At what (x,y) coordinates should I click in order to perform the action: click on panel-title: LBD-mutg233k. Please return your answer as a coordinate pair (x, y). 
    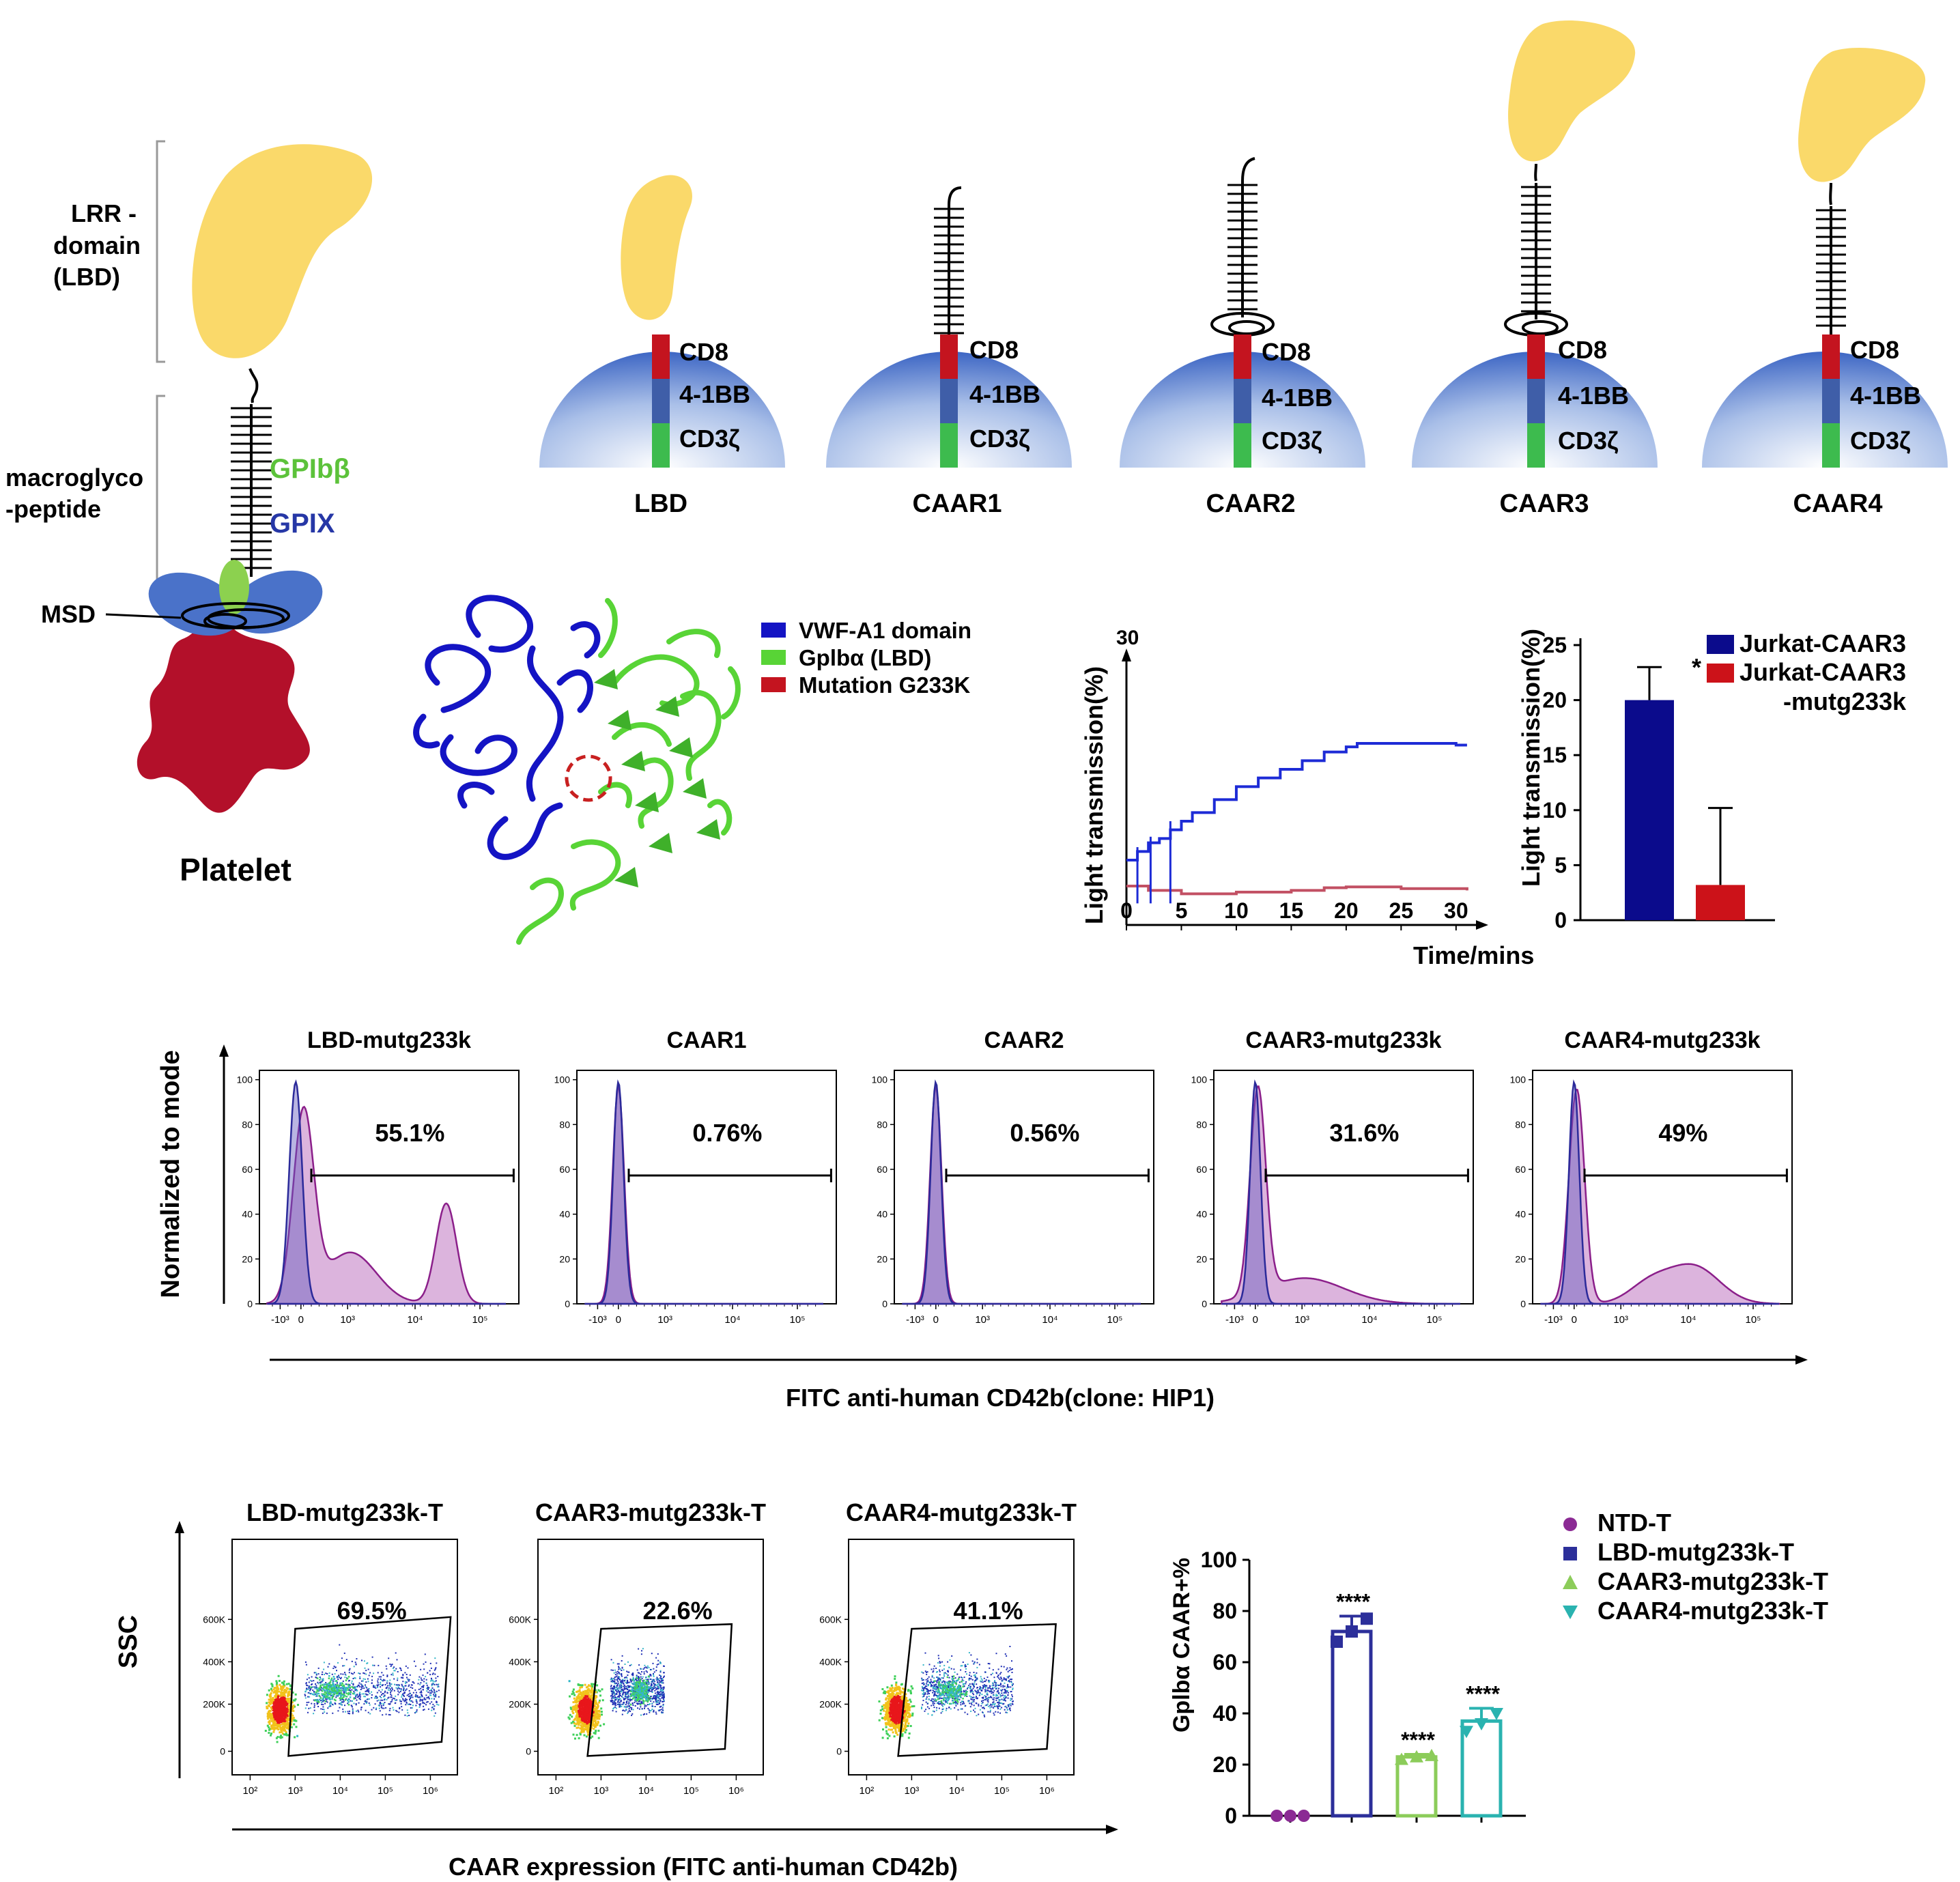
    Looking at the image, I should click on (389, 1040).